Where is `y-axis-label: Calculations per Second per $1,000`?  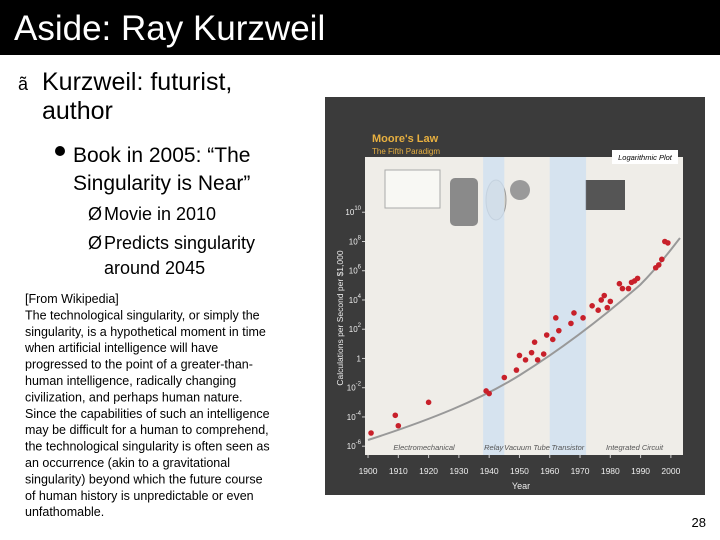 y-axis-label: Calculations per Second per $1,000 is located at coordinates (340, 317).